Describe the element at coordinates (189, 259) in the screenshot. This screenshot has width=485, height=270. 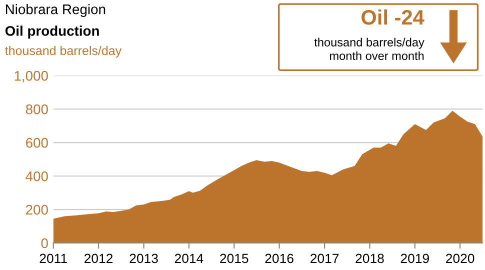
I see `x-tick-label: 2014` at that location.